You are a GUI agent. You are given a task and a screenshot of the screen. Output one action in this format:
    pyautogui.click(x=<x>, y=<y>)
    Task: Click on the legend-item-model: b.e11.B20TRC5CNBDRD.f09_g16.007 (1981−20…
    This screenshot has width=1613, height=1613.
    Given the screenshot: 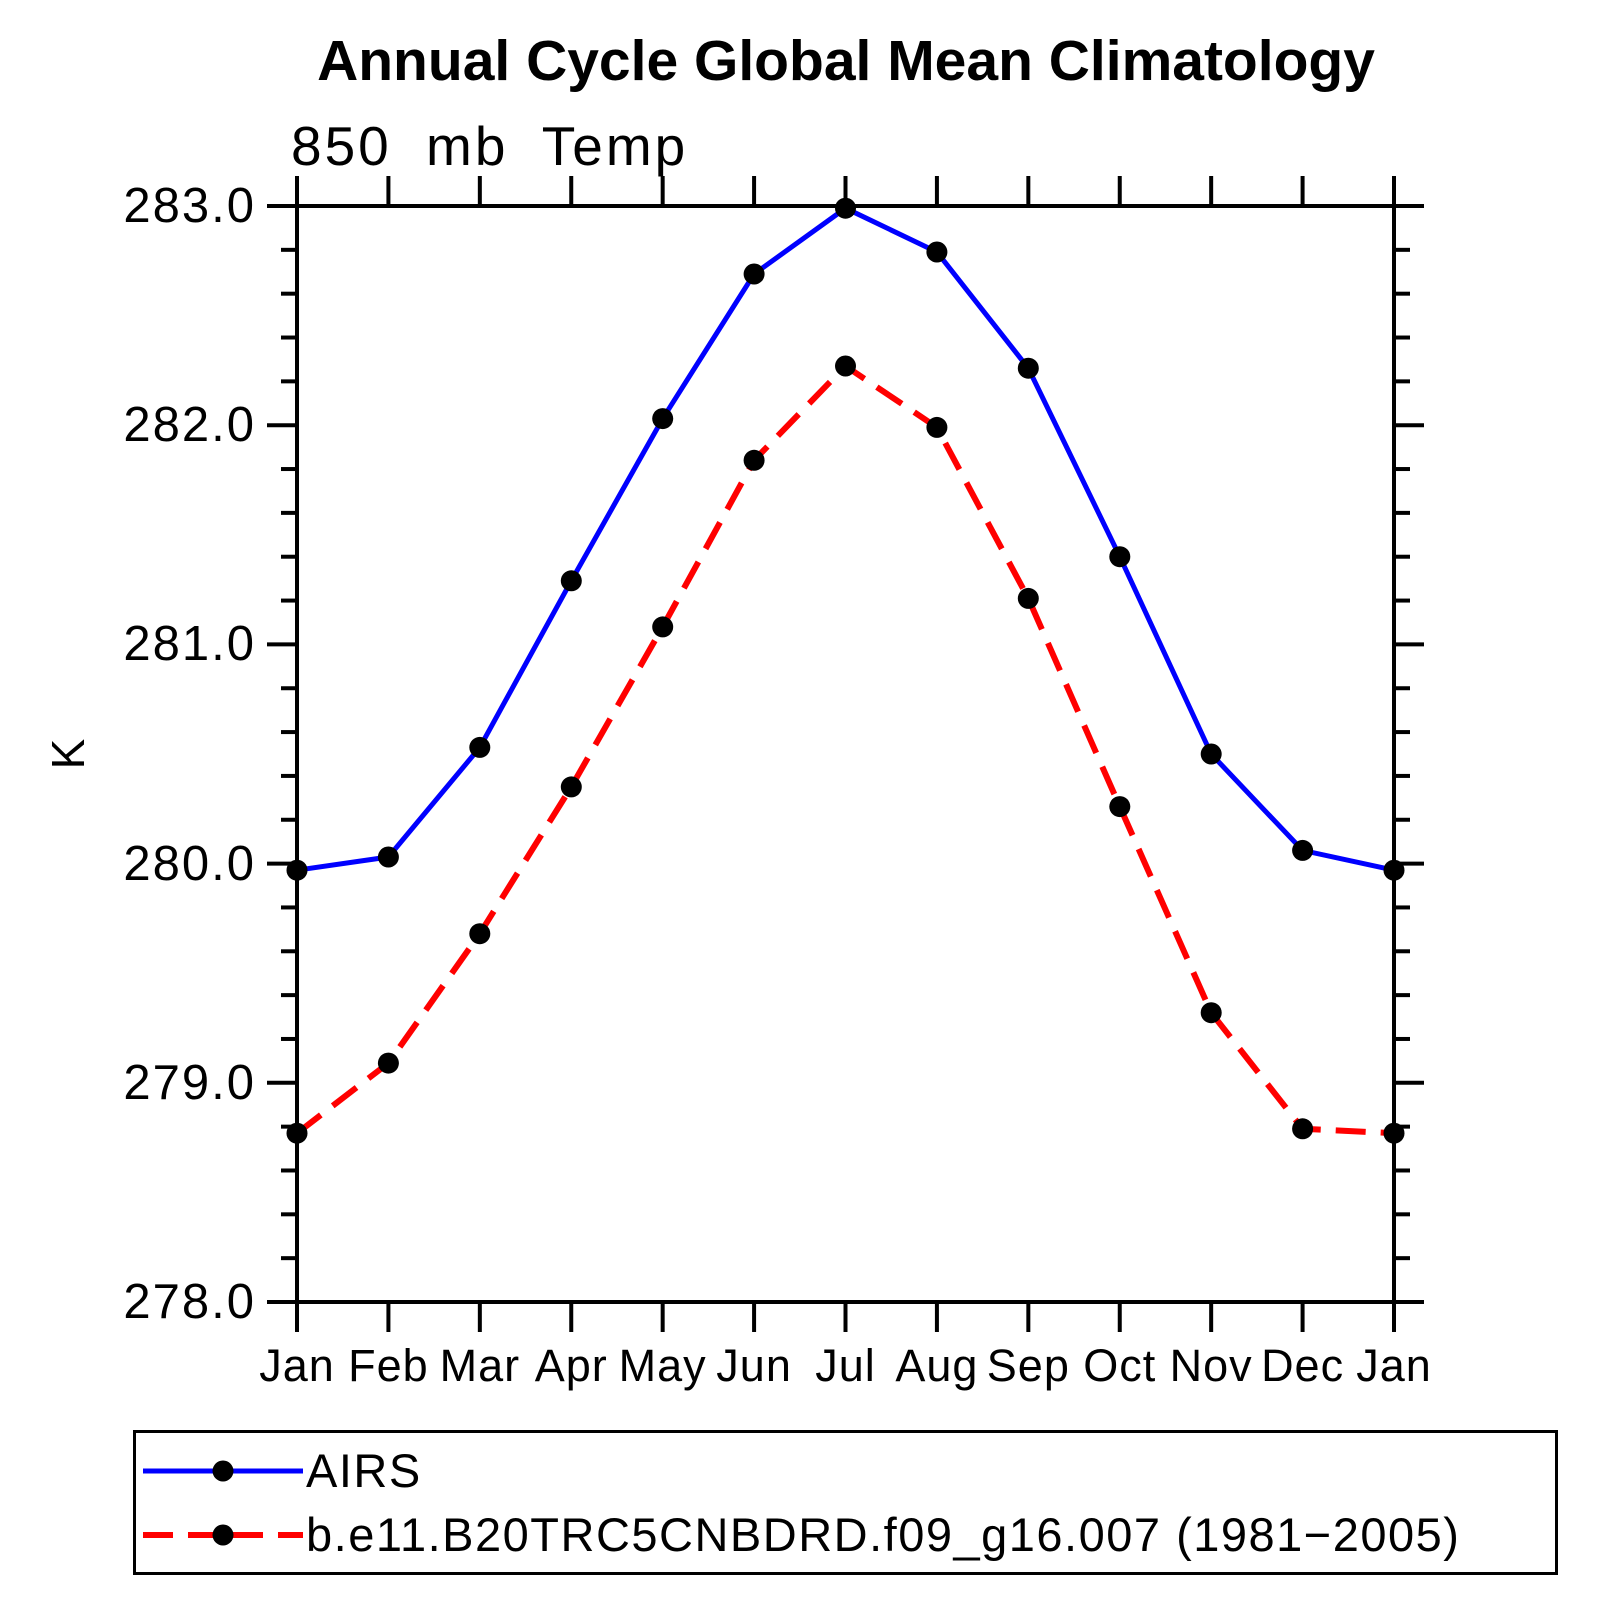 What is the action you would take?
    pyautogui.click(x=847, y=1534)
    